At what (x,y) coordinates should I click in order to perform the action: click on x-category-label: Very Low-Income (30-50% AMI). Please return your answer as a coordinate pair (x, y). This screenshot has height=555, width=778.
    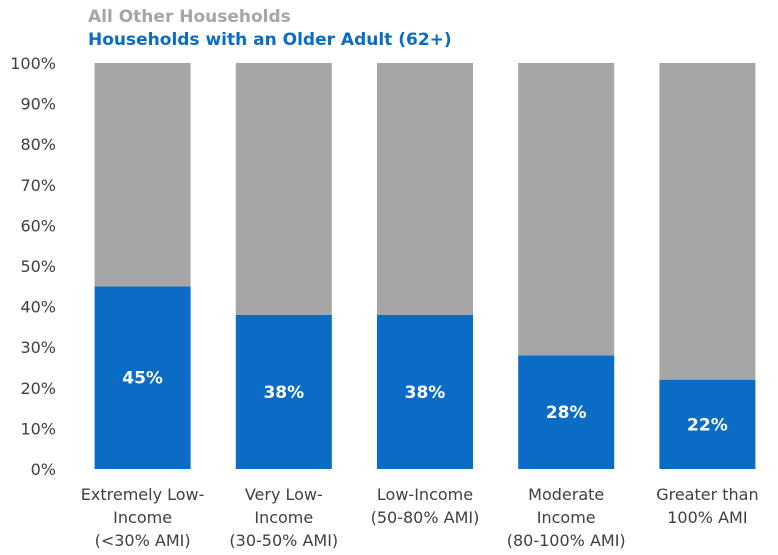
    Looking at the image, I should click on (283, 517).